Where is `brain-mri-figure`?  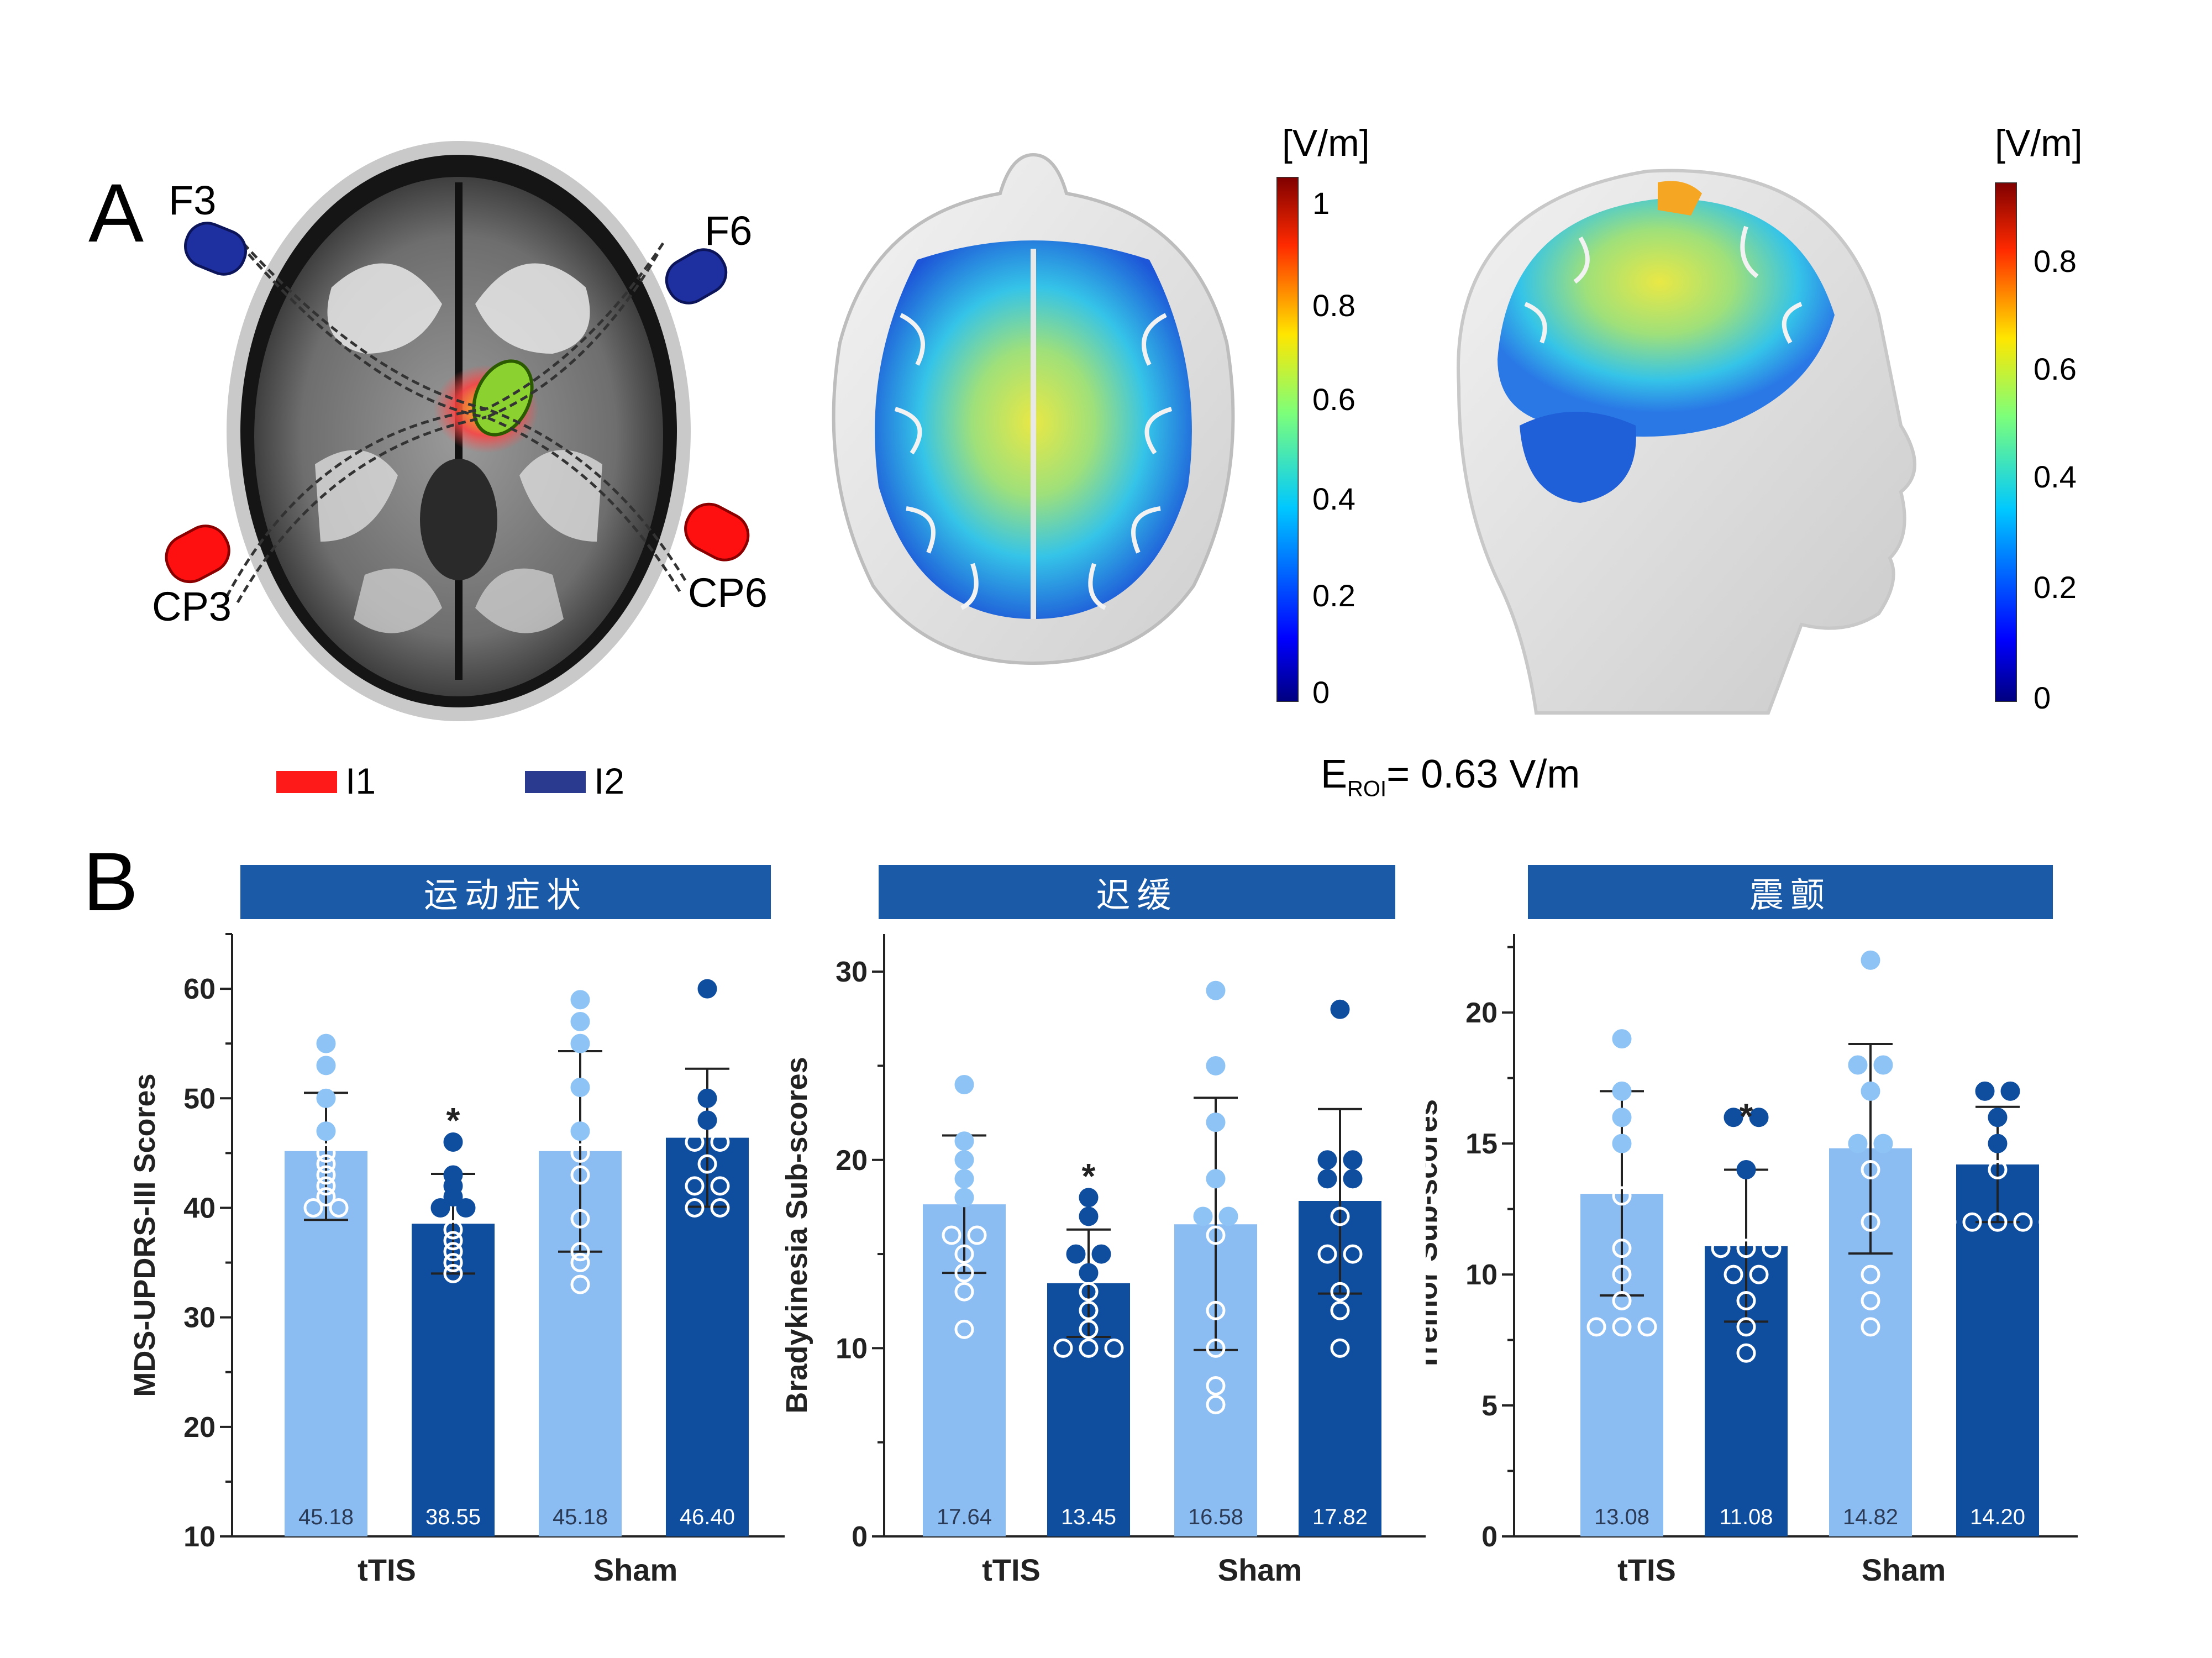
brain-mri-figure is located at coordinates (457, 431).